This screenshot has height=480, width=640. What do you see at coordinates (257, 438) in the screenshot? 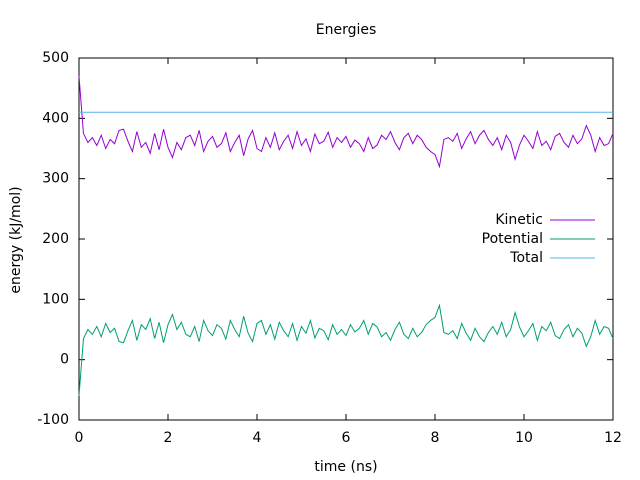
I see `x-tick-label: 4` at bounding box center [257, 438].